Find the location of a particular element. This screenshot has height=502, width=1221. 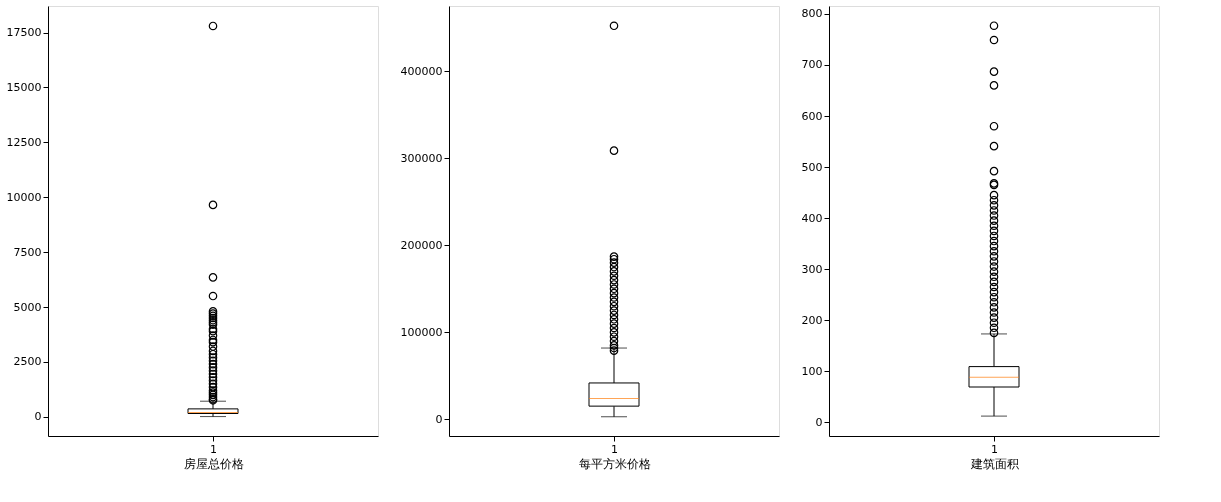

y-tick-label: 400000 is located at coordinates (421, 71).